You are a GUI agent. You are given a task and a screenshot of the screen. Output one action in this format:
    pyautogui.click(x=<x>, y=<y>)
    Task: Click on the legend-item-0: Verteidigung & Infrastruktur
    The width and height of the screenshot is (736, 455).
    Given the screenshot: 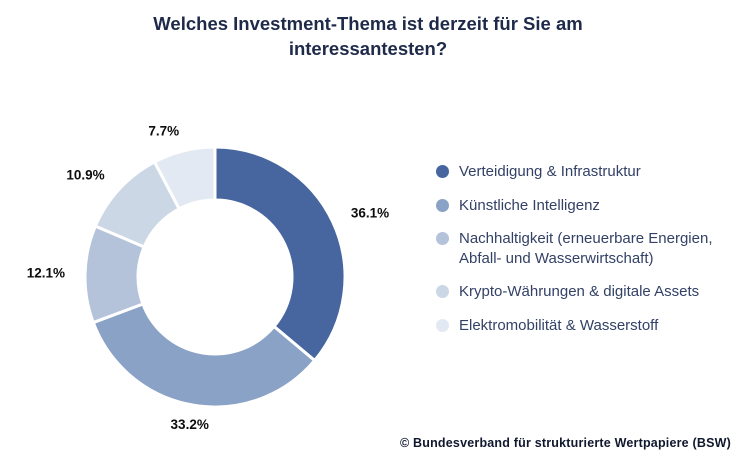 What is the action you would take?
    pyautogui.click(x=582, y=172)
    